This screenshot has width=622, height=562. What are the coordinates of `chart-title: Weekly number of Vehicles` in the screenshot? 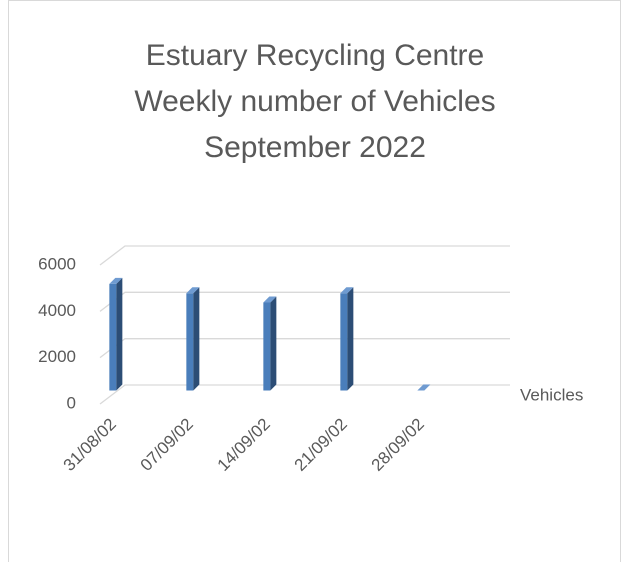 It's located at (314, 101).